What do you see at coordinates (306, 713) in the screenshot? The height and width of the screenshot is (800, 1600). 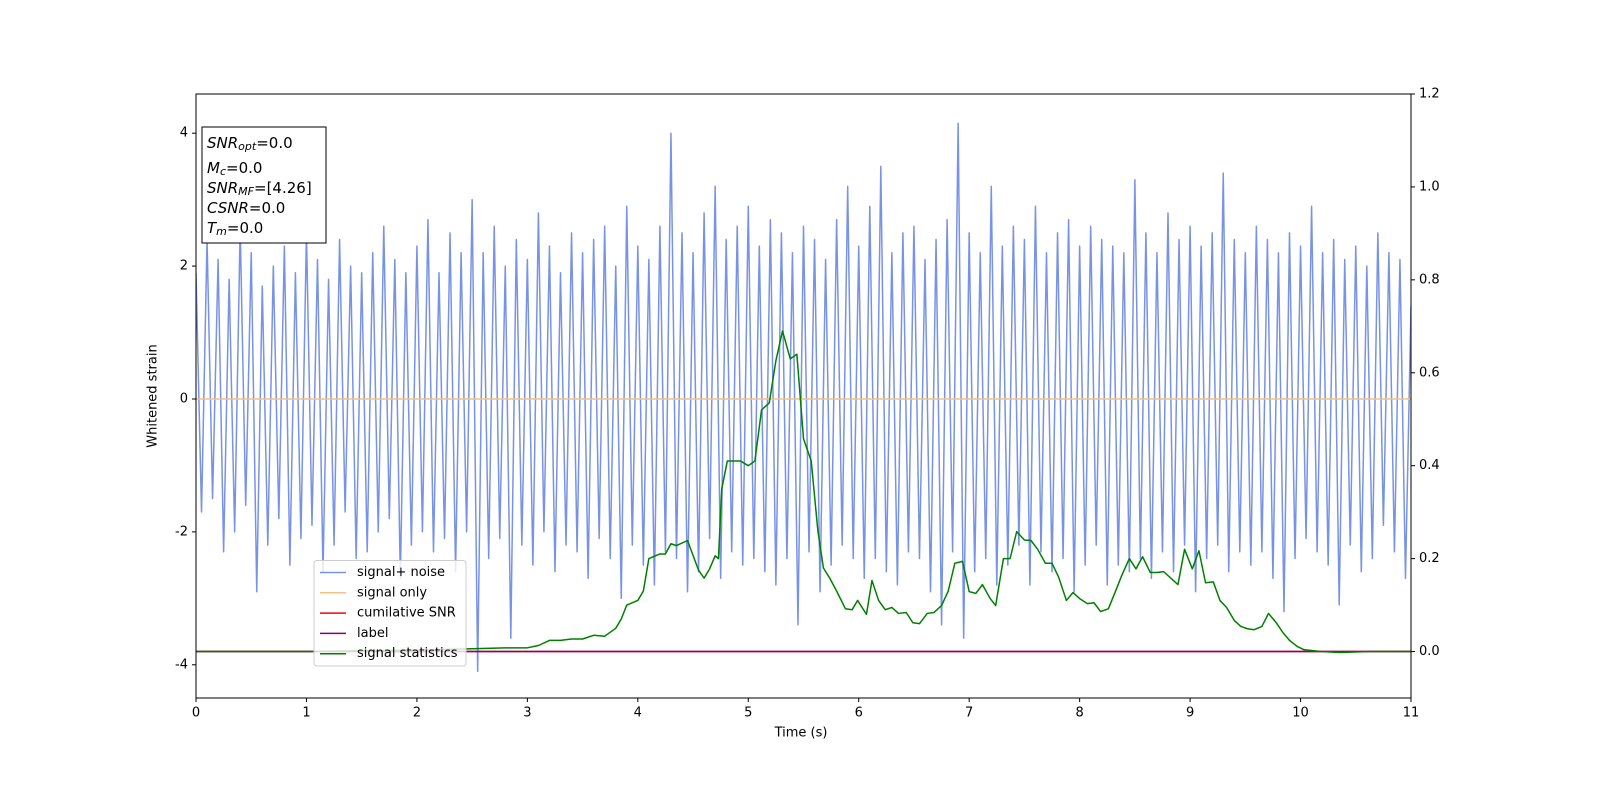 I see `x-tick-label: 1` at bounding box center [306, 713].